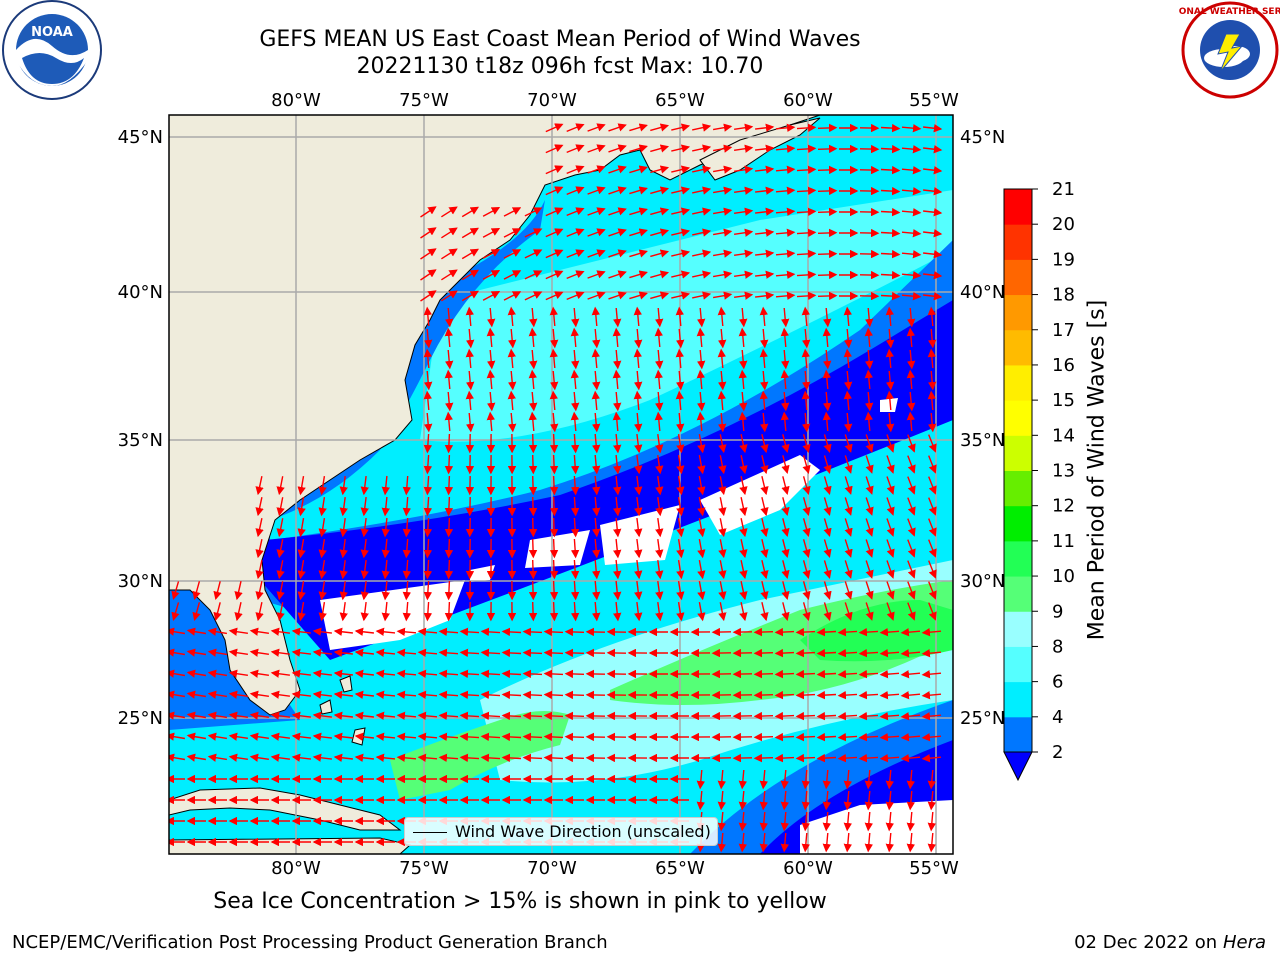  I want to click on colorbar-segment, so click(1018, 558).